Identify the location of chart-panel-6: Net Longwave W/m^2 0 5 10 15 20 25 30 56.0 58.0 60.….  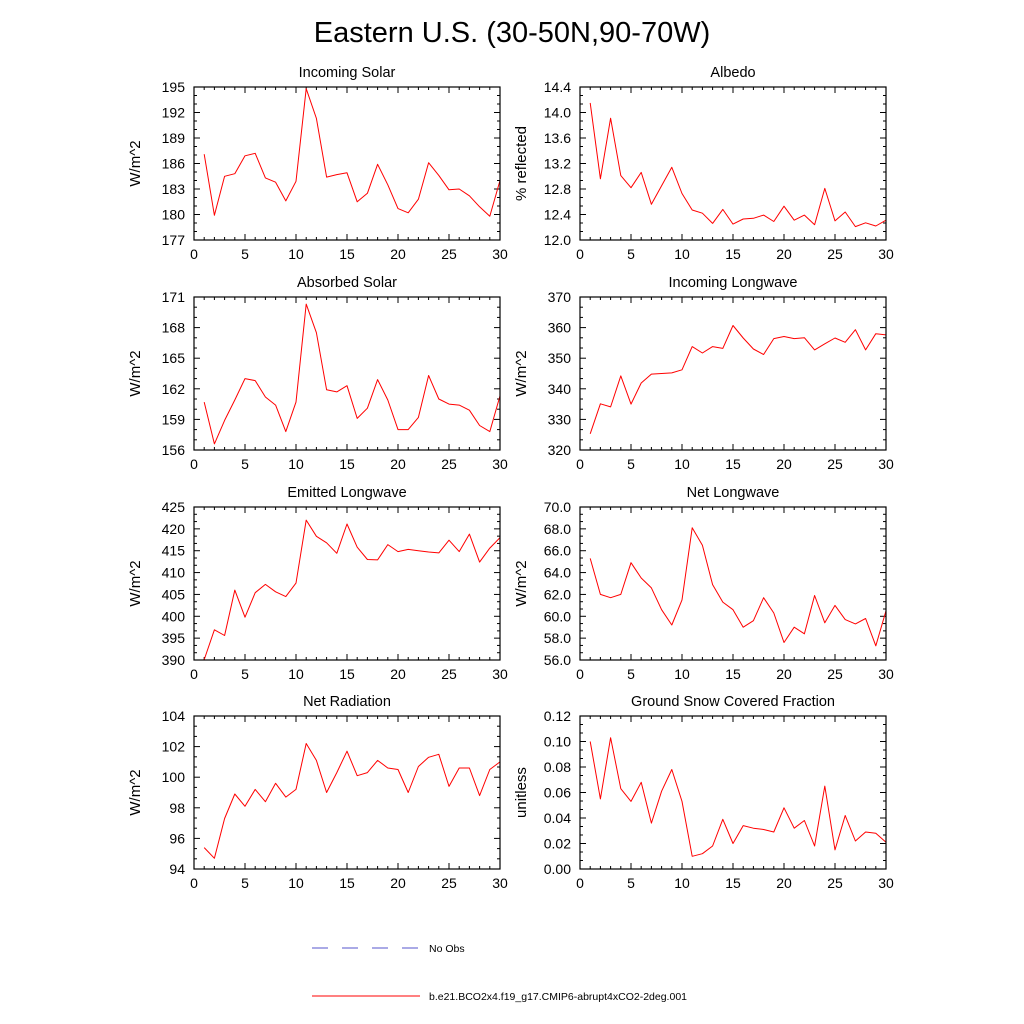
(703, 583).